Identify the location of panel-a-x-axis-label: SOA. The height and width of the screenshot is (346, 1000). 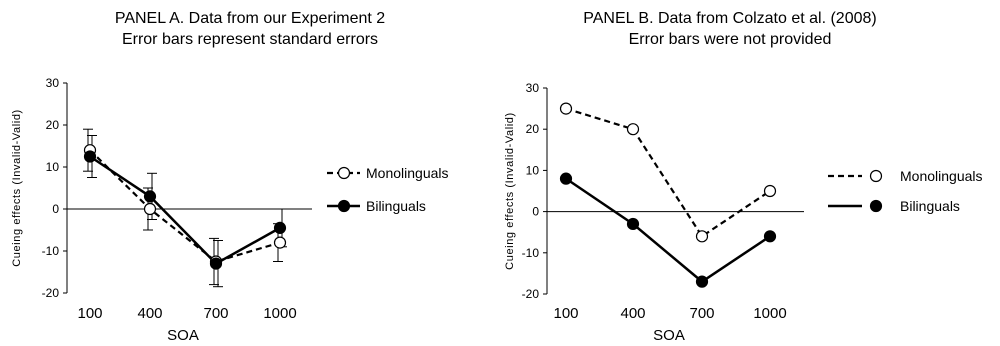
(183, 335).